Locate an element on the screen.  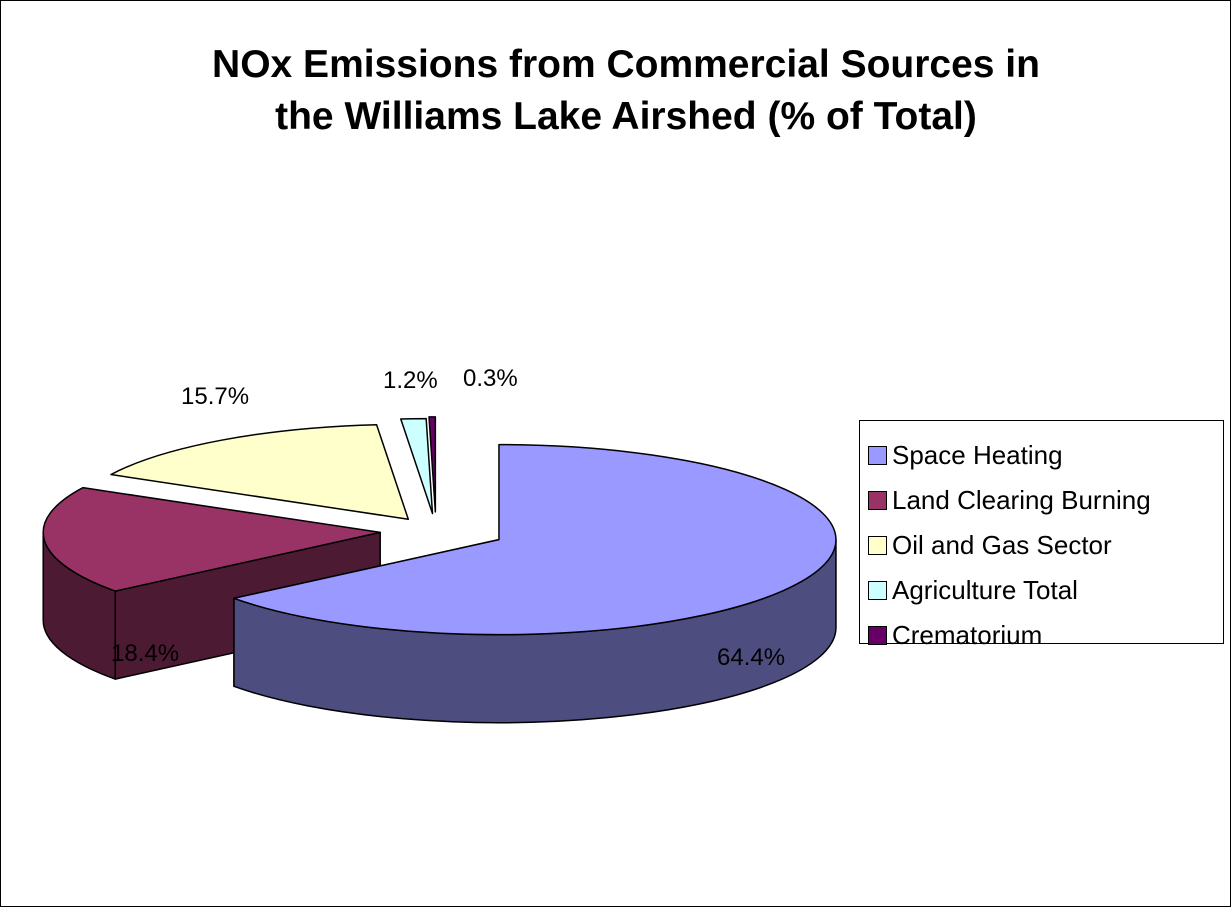
legend-item-agriculture-total: Agriculture Total is located at coordinates (1041, 590).